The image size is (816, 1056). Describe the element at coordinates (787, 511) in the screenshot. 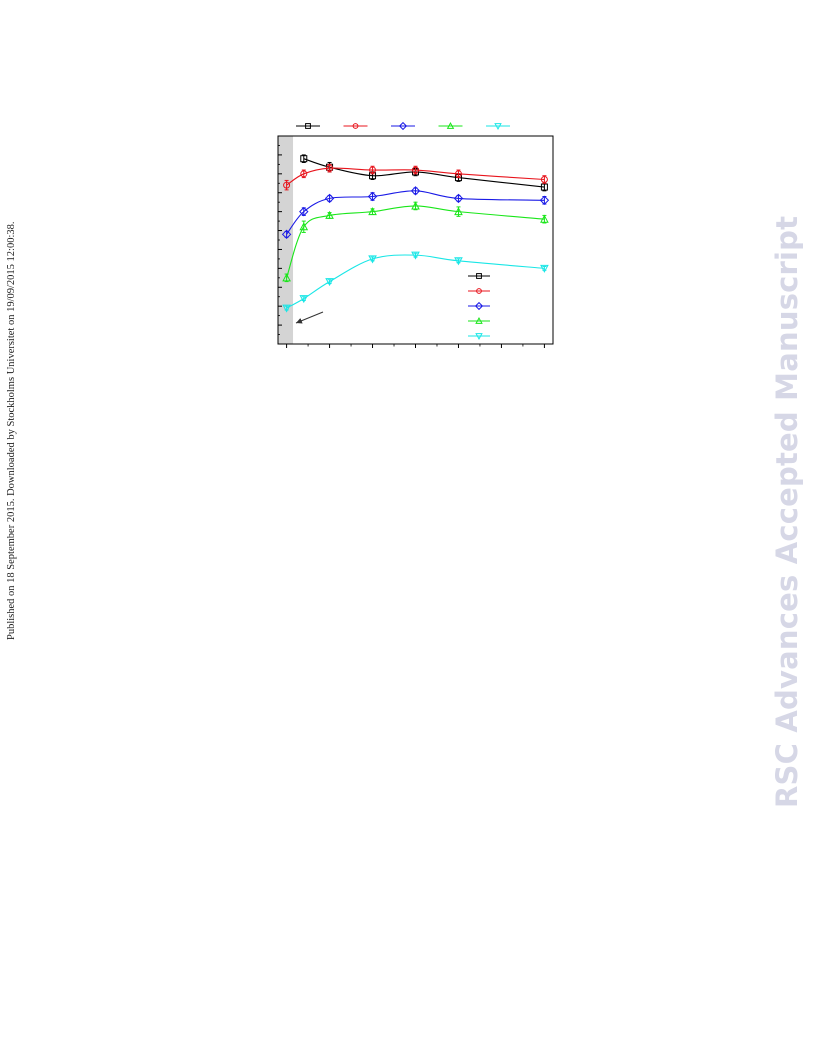

I see `journal-watermark: RSC Advances Accepted Manuscript` at that location.